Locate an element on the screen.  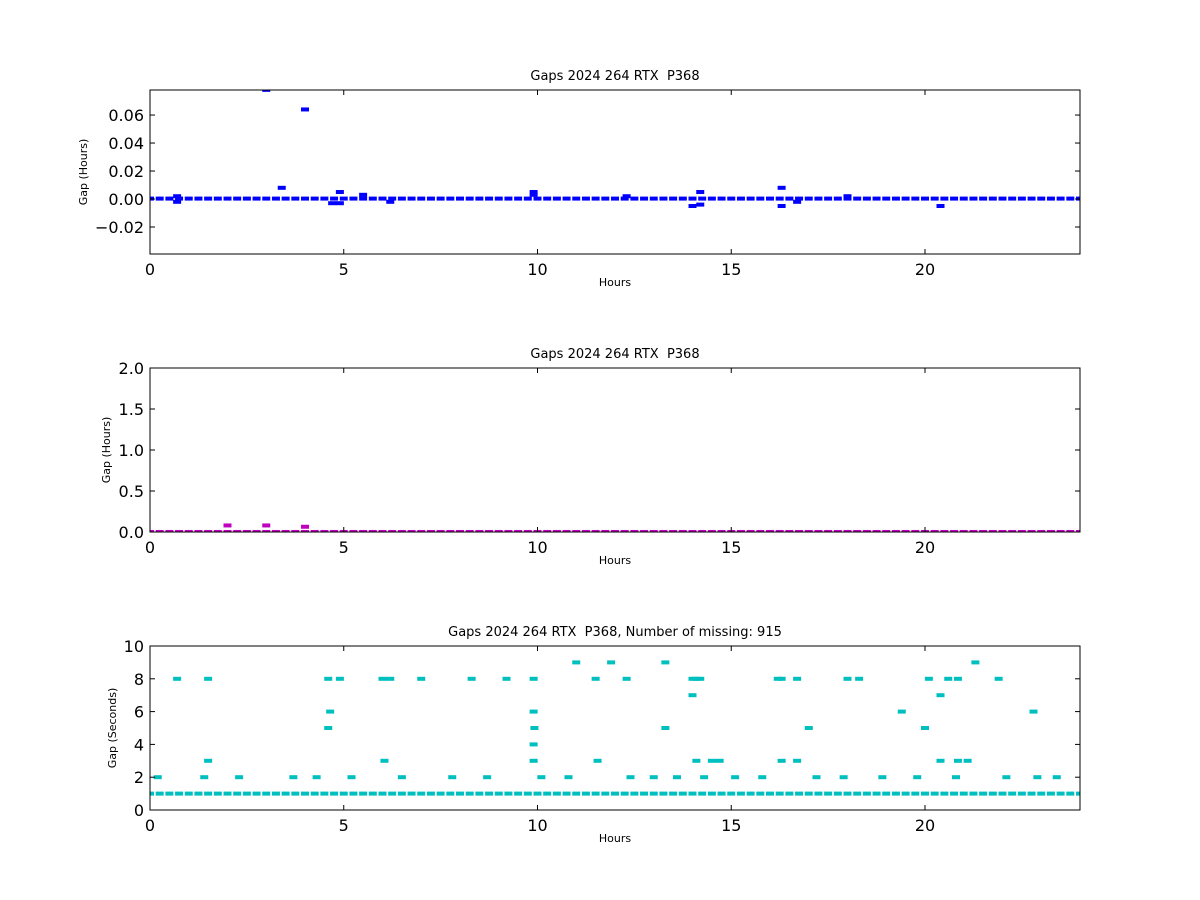
y-tick-label: 0.0 is located at coordinates (131, 532).